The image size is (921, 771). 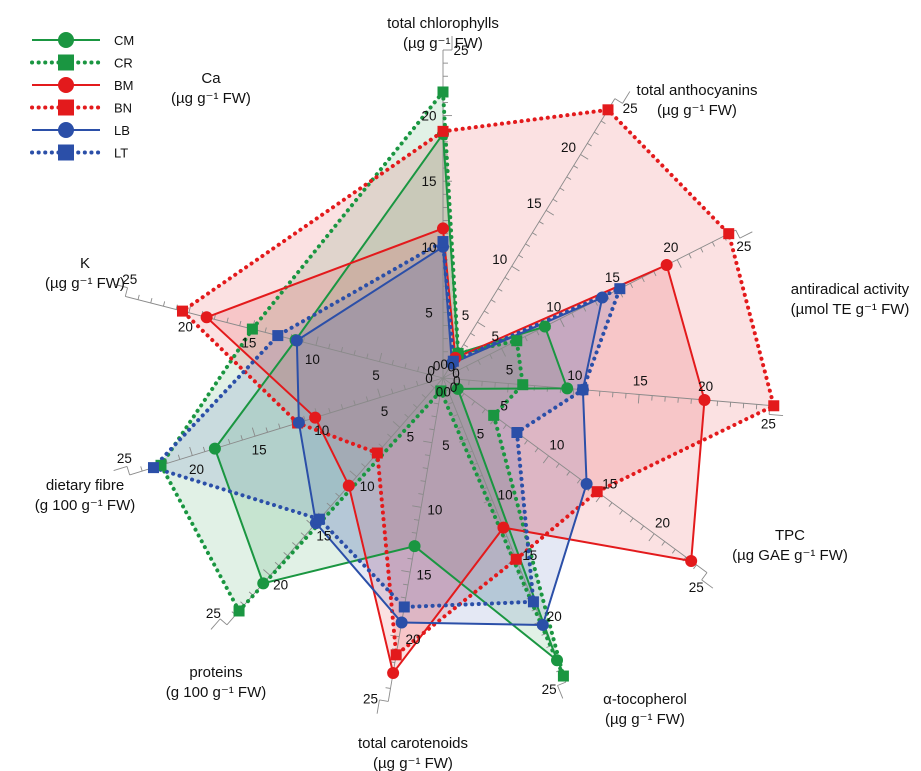 What do you see at coordinates (124, 85) in the screenshot?
I see `legend-label: BM` at bounding box center [124, 85].